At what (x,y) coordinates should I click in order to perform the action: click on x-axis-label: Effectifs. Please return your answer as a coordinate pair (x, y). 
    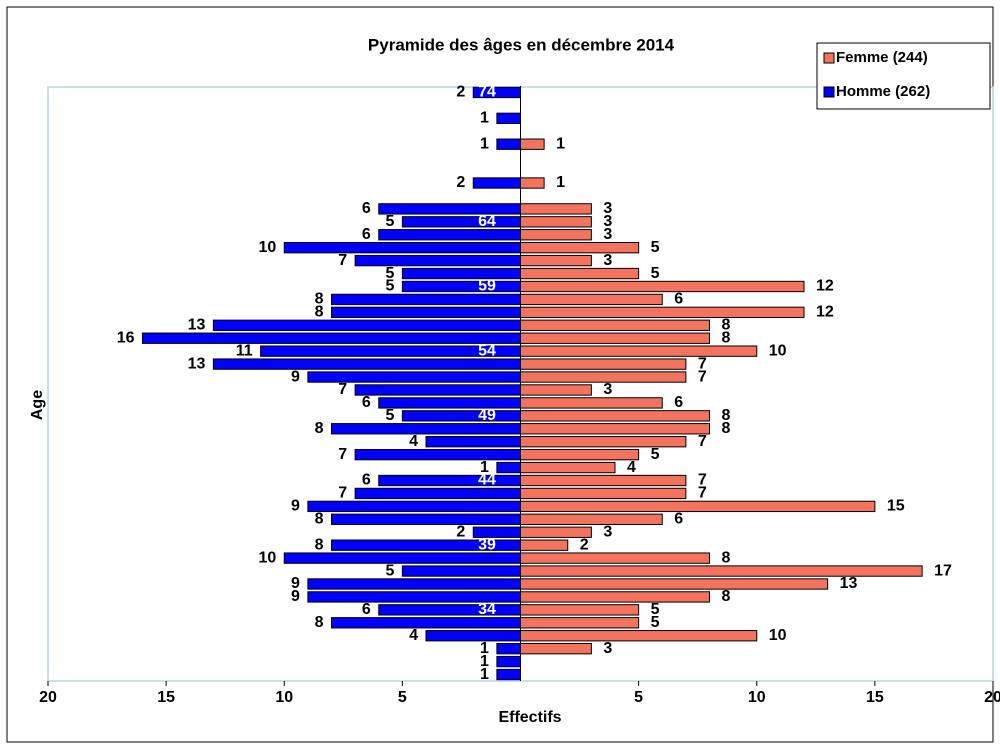
    Looking at the image, I should click on (529, 717).